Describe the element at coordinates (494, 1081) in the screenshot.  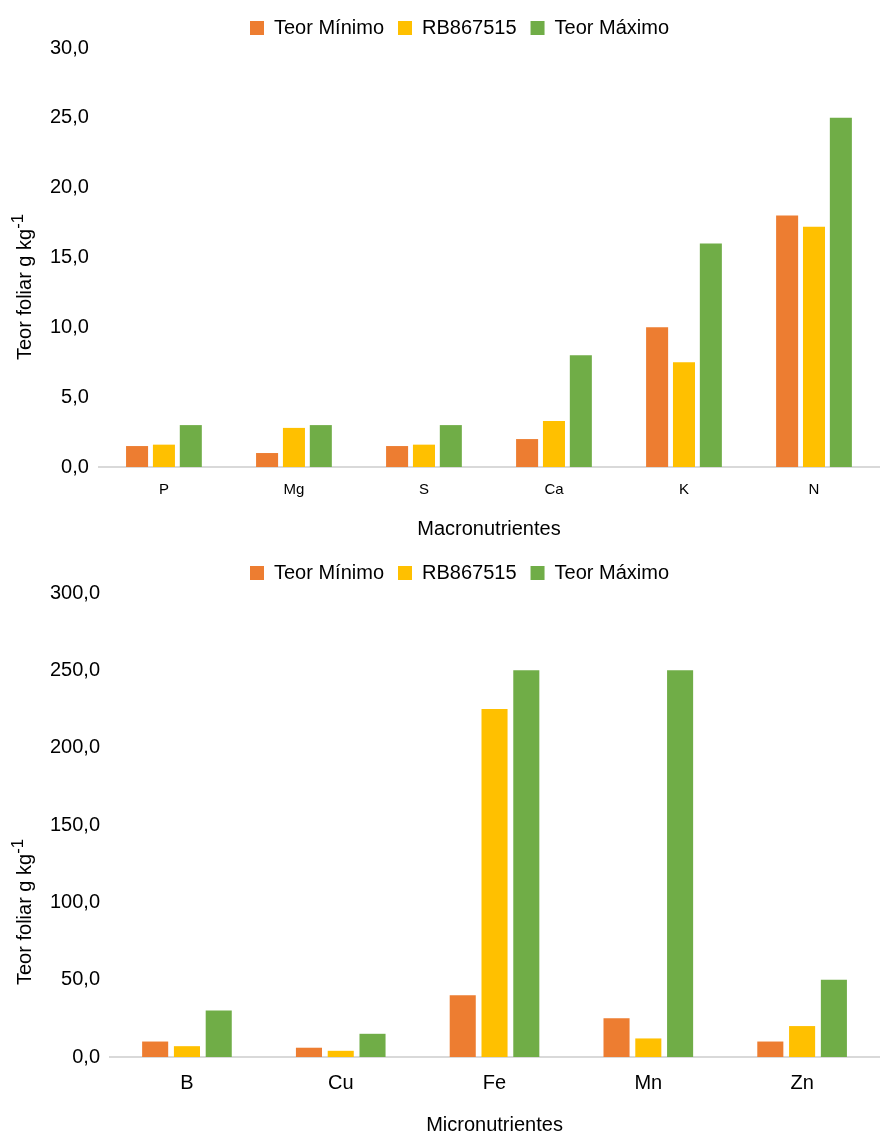
I see `x-tick-label: Fe` at that location.